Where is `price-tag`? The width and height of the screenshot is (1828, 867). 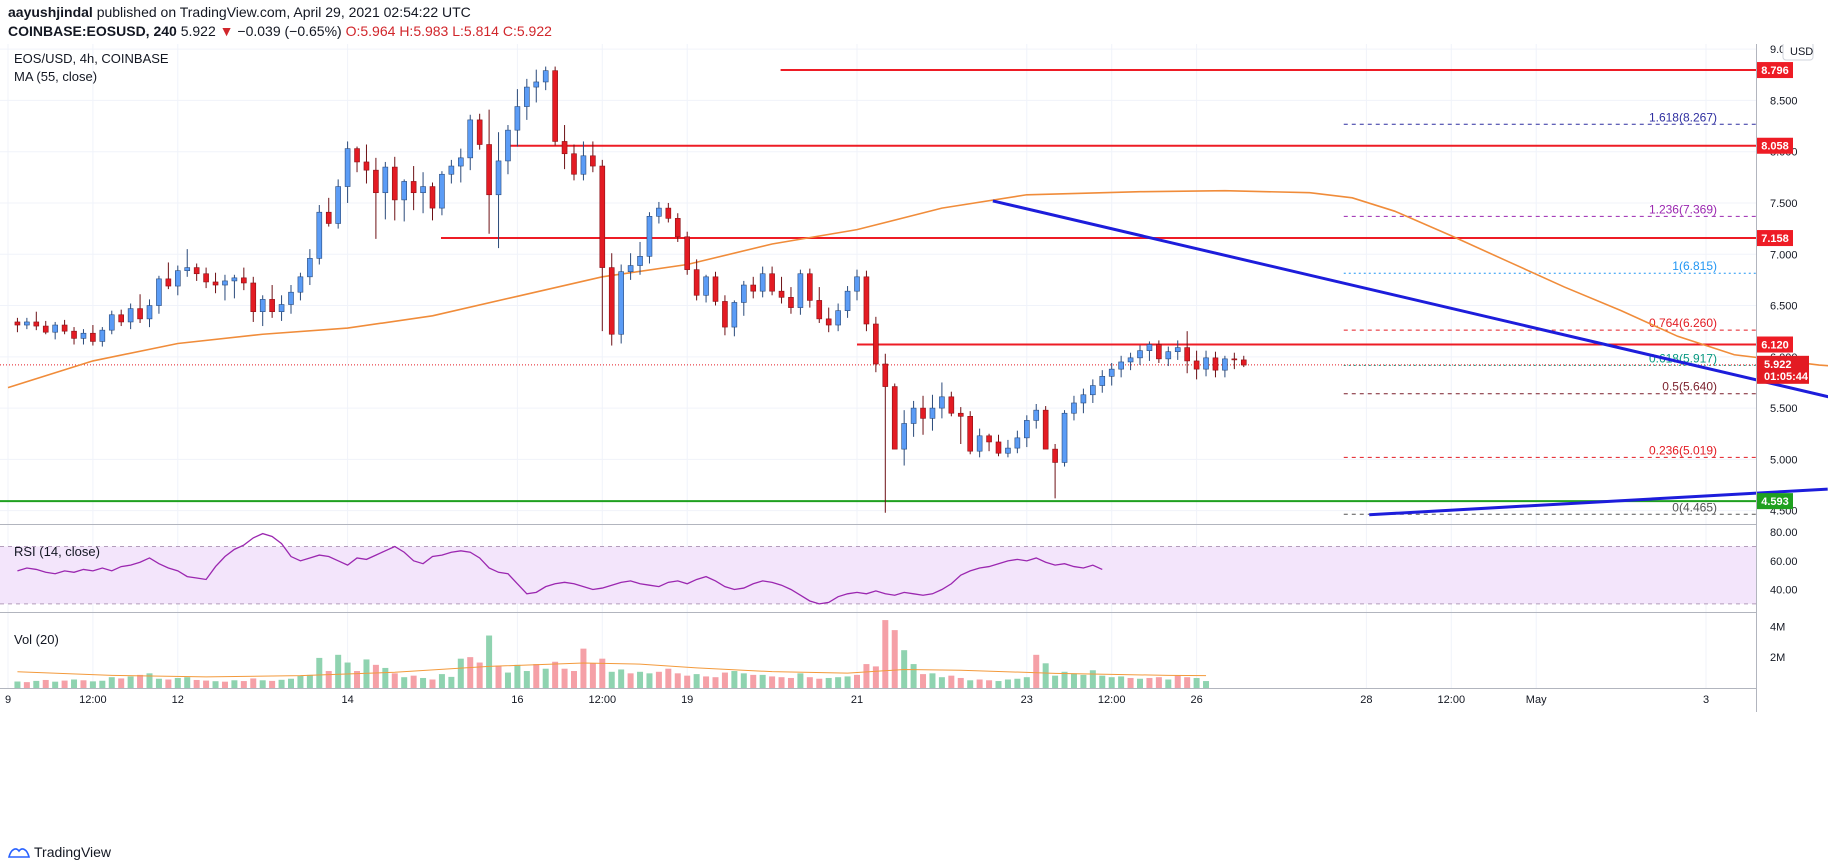
price-tag is located at coordinates (1775, 70).